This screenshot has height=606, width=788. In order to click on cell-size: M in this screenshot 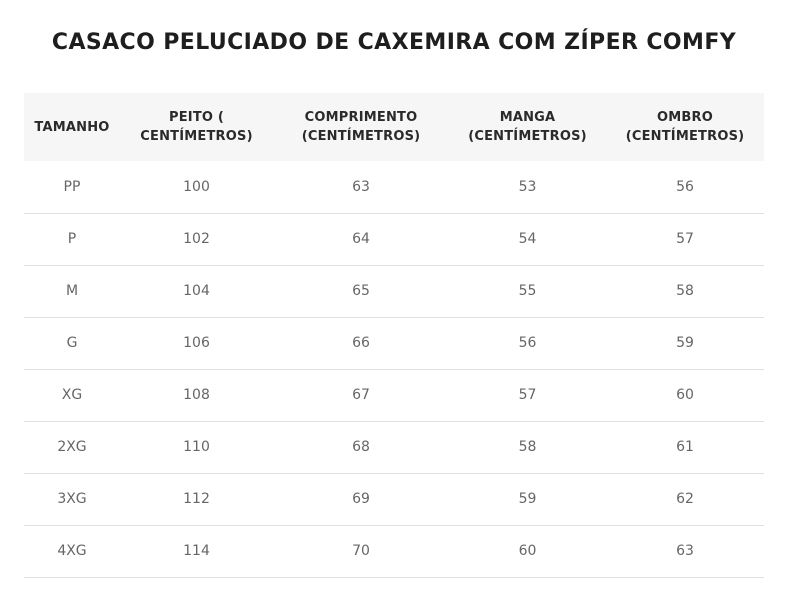, I will do `click(72, 291)`.